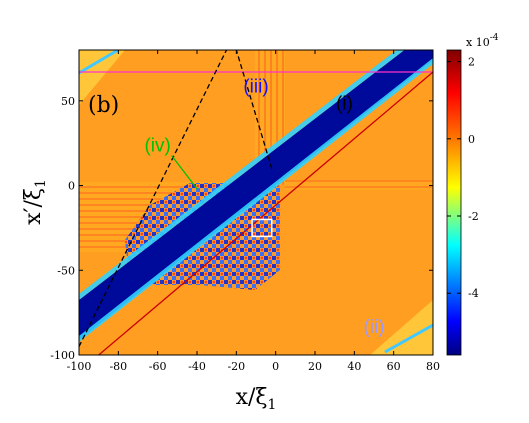 The image size is (529, 423). I want to click on x-tick-label: -100, so click(79, 366).